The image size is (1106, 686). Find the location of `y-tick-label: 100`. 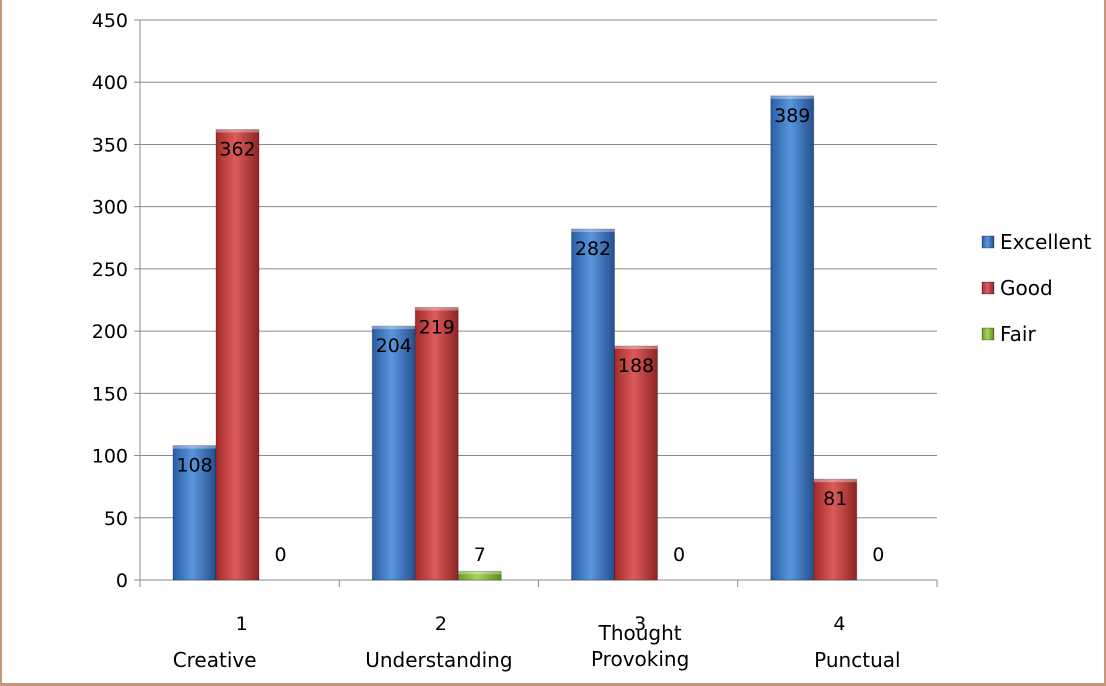

y-tick-label: 100 is located at coordinates (110, 457).